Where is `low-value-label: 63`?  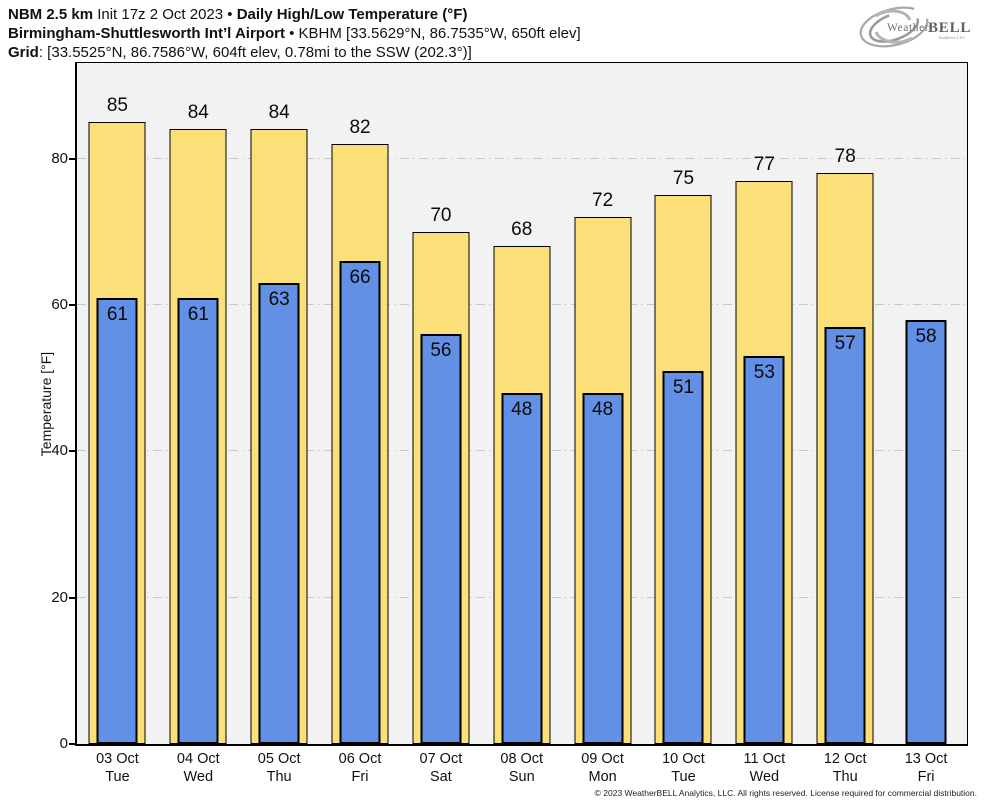 low-value-label: 63 is located at coordinates (279, 300).